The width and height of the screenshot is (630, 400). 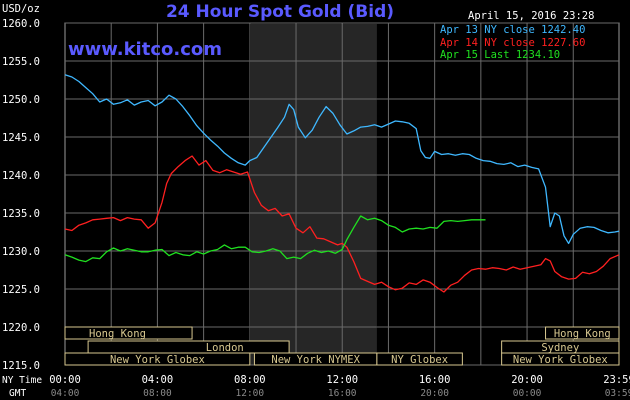 What do you see at coordinates (21, 176) in the screenshot?
I see `y-tick-label: 1240.0` at bounding box center [21, 176].